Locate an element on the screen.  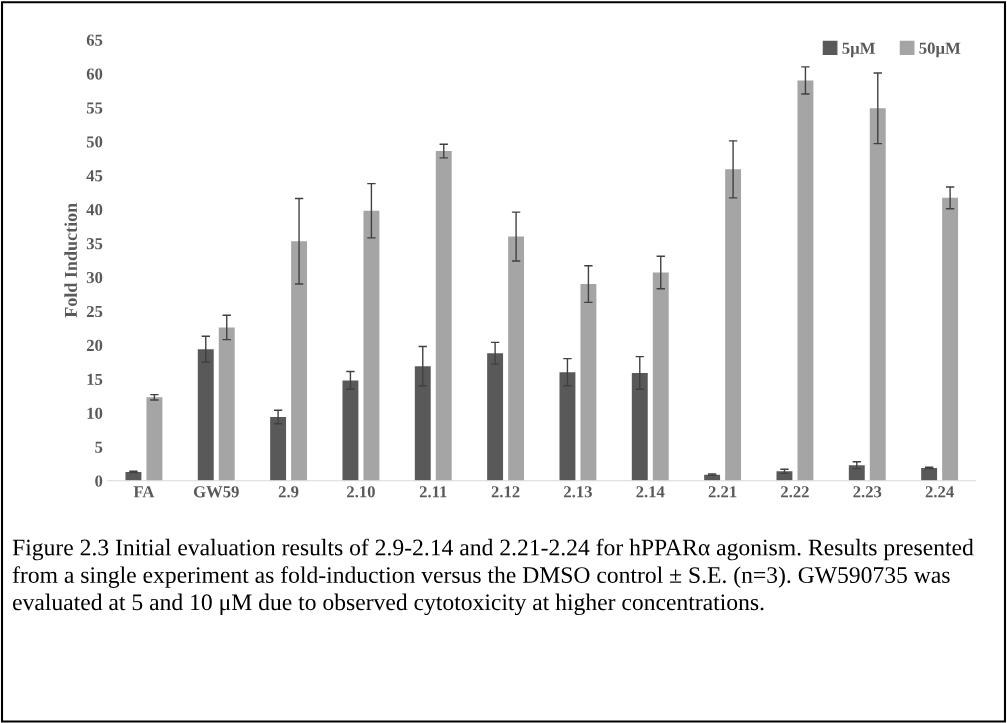
x-tick-label: 2.11 is located at coordinates (433, 492).